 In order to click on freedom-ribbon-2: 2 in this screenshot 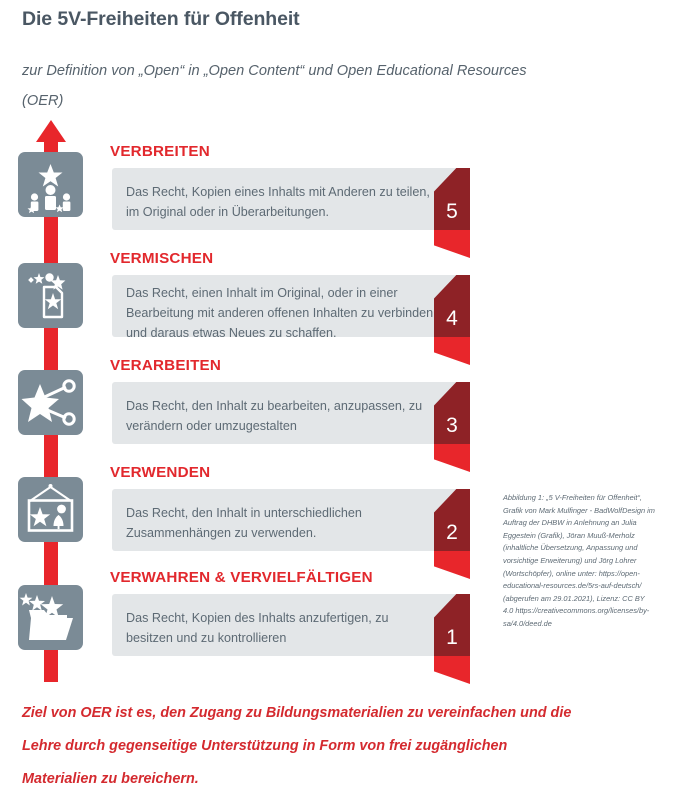, I will do `click(452, 534)`.